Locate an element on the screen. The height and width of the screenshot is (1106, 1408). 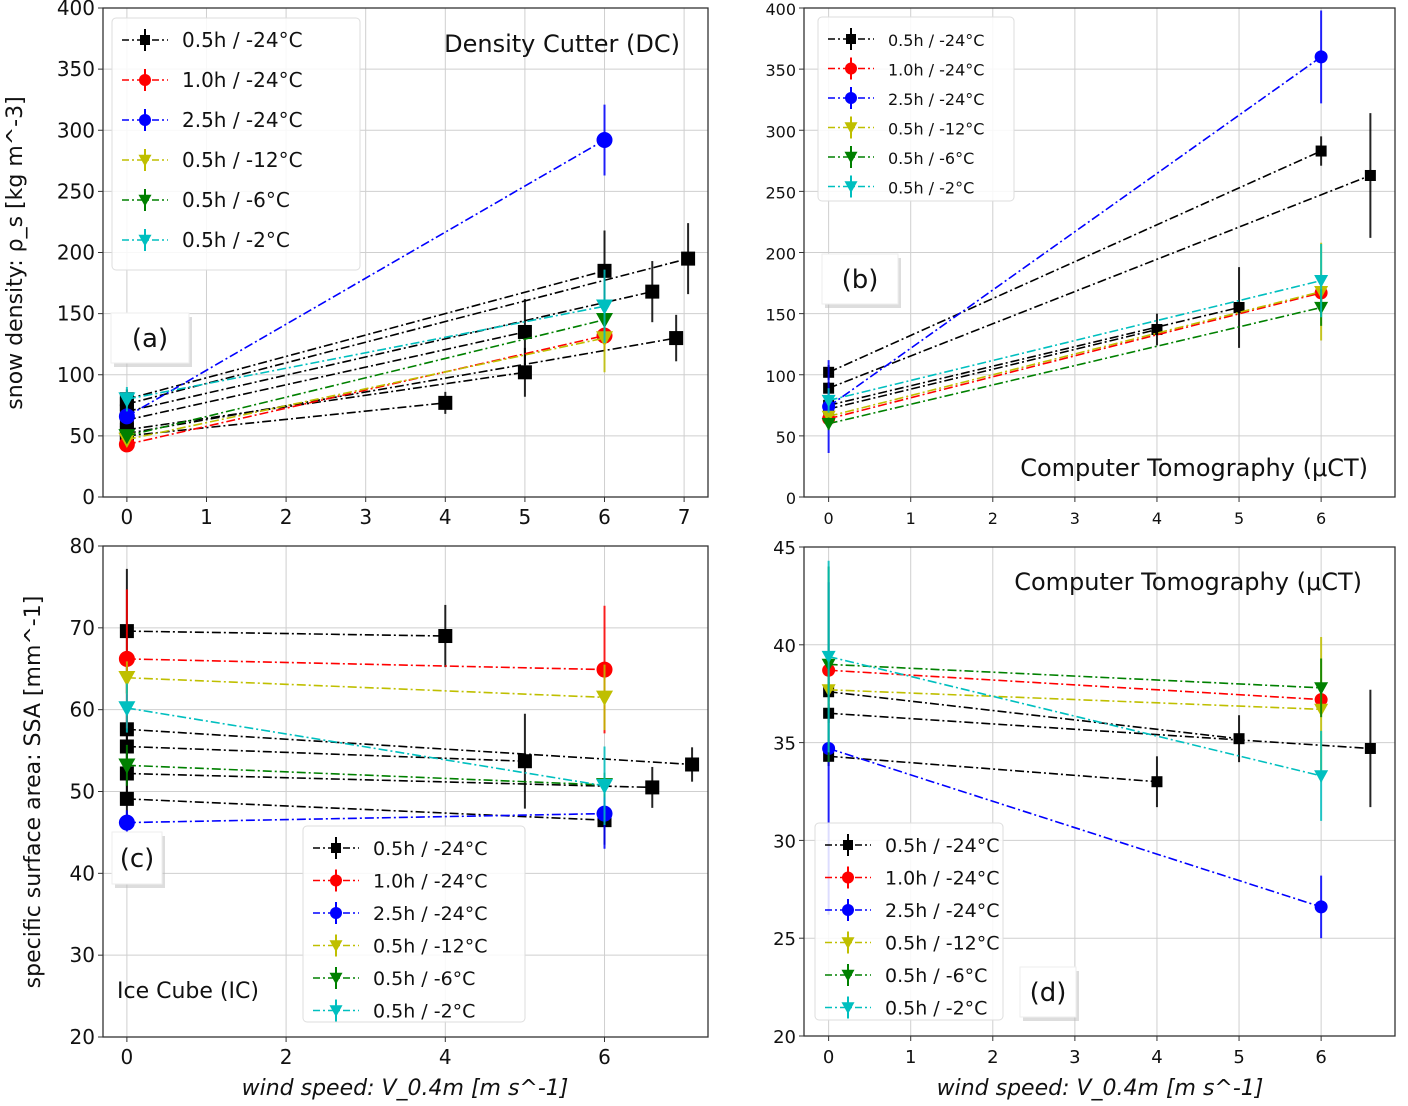
legend-label: 0.5h / -6°C is located at coordinates (236, 200).